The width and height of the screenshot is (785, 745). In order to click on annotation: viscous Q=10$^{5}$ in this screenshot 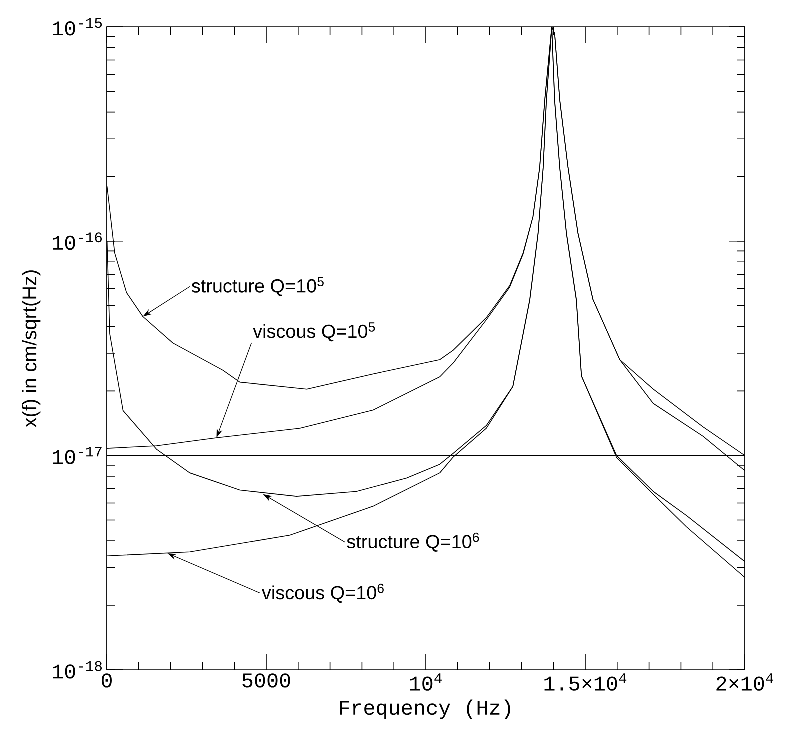, I will do `click(314, 332)`.